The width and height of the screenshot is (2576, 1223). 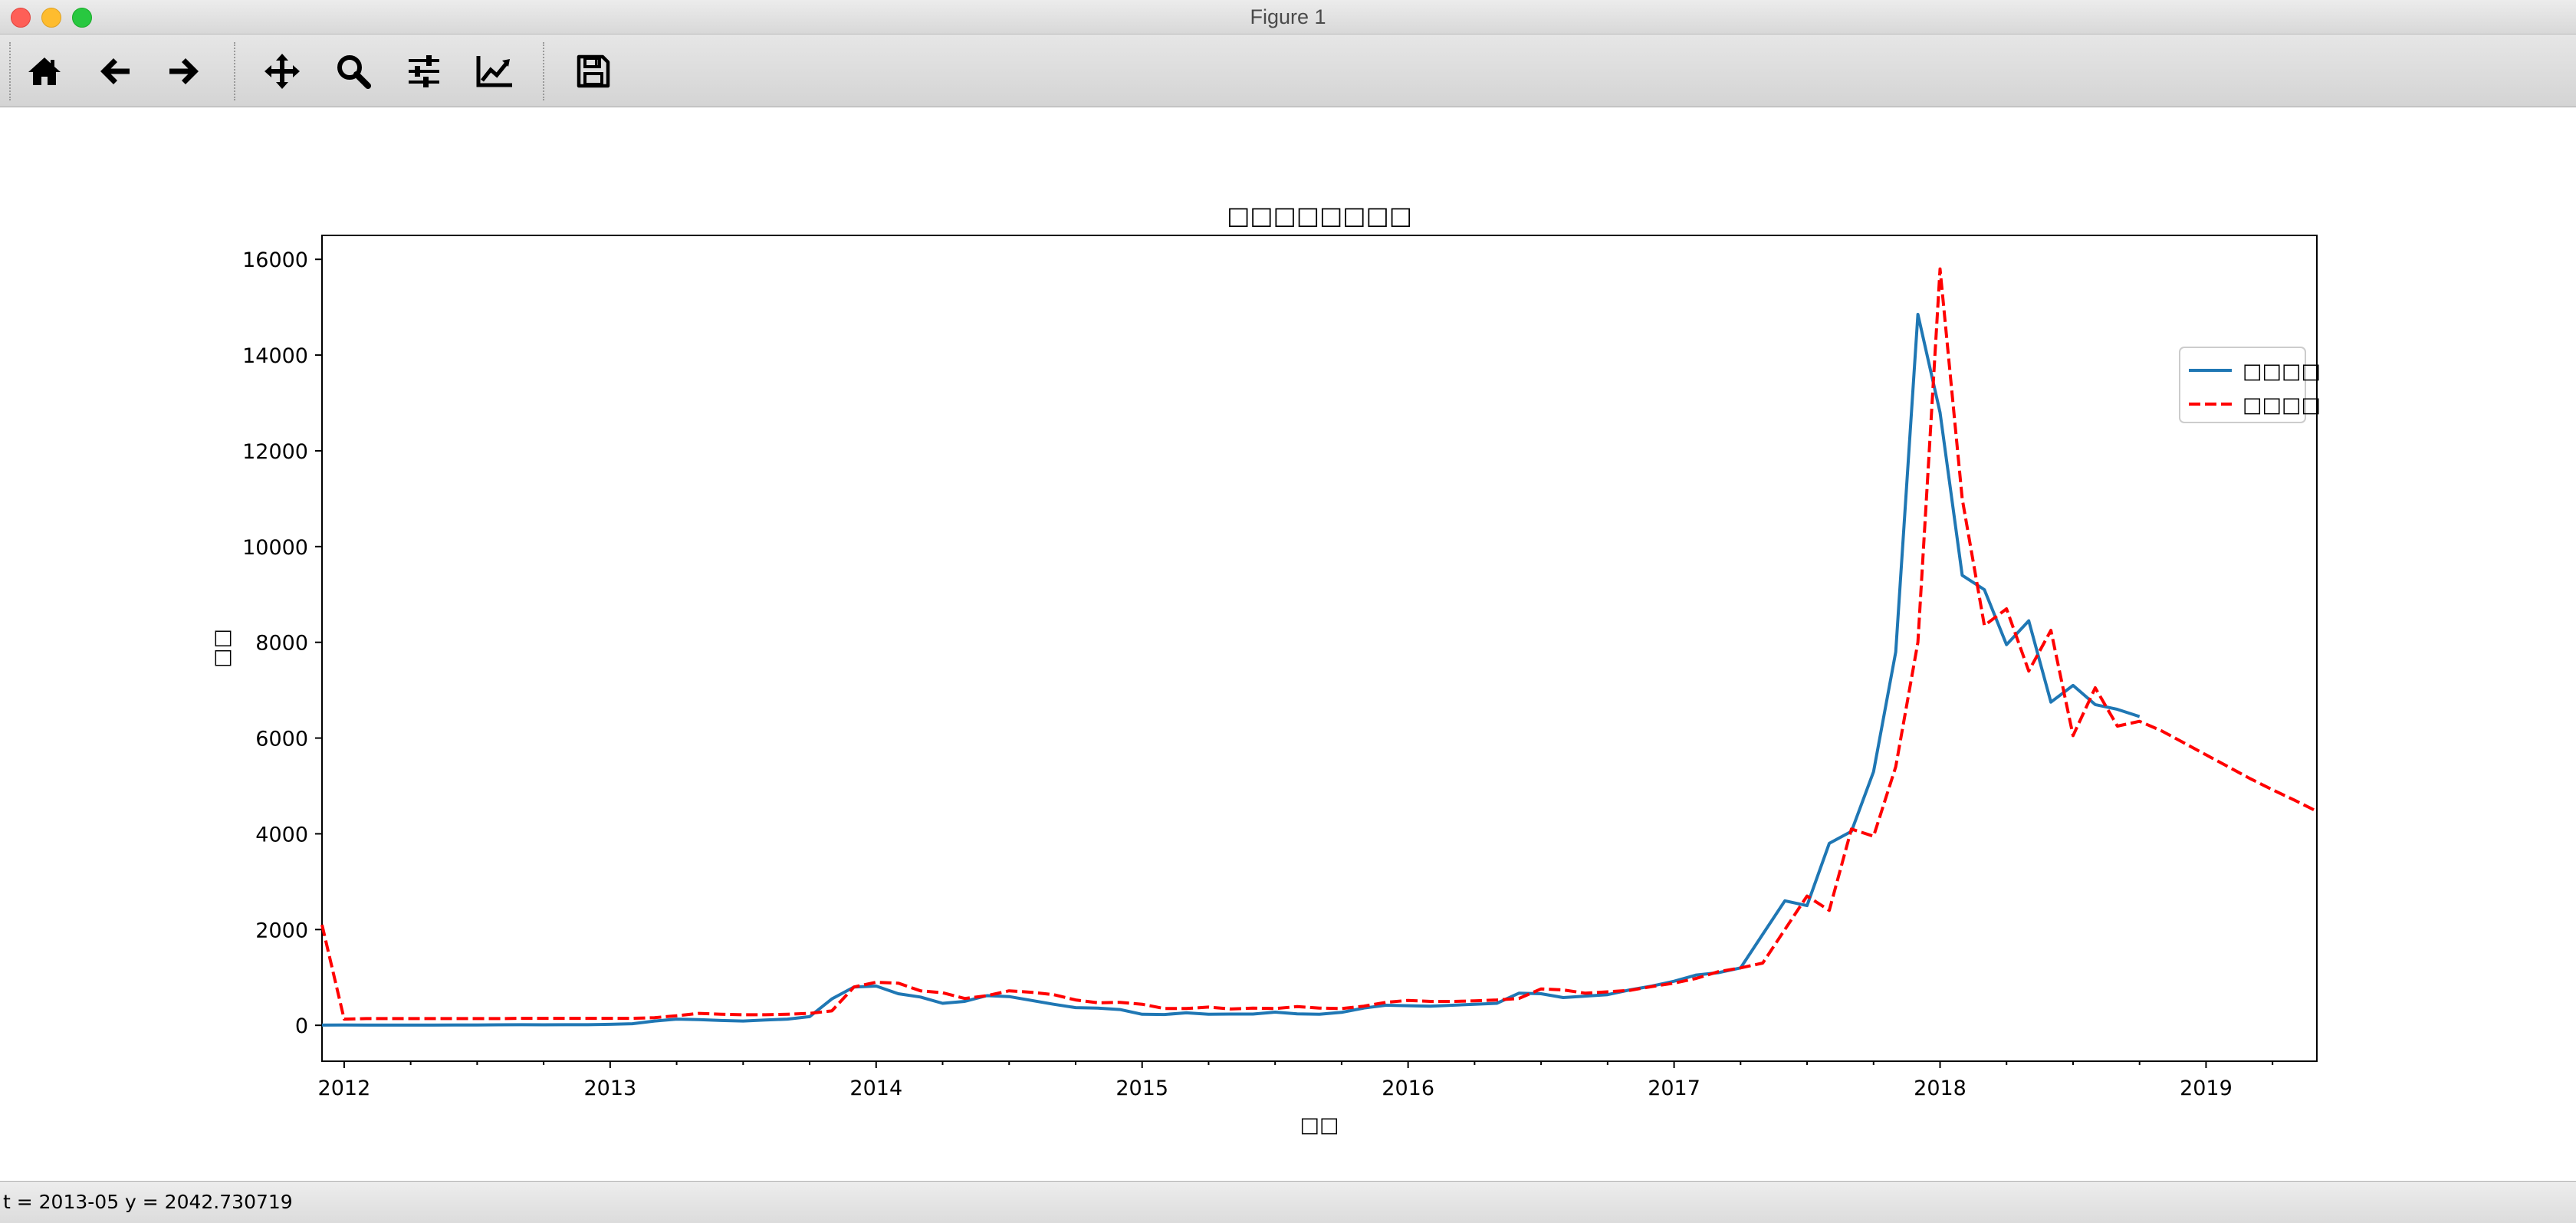 I want to click on y-tick-label: 10000, so click(x=275, y=548).